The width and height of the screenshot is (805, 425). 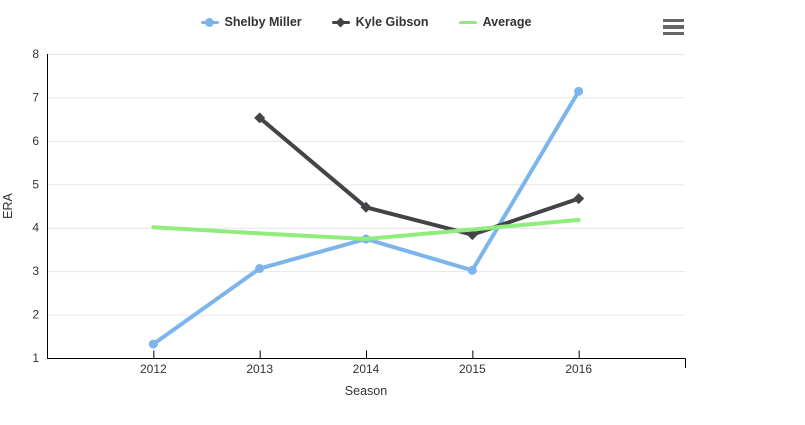 What do you see at coordinates (209, 22) in the screenshot?
I see `line-circle-marker-icon` at bounding box center [209, 22].